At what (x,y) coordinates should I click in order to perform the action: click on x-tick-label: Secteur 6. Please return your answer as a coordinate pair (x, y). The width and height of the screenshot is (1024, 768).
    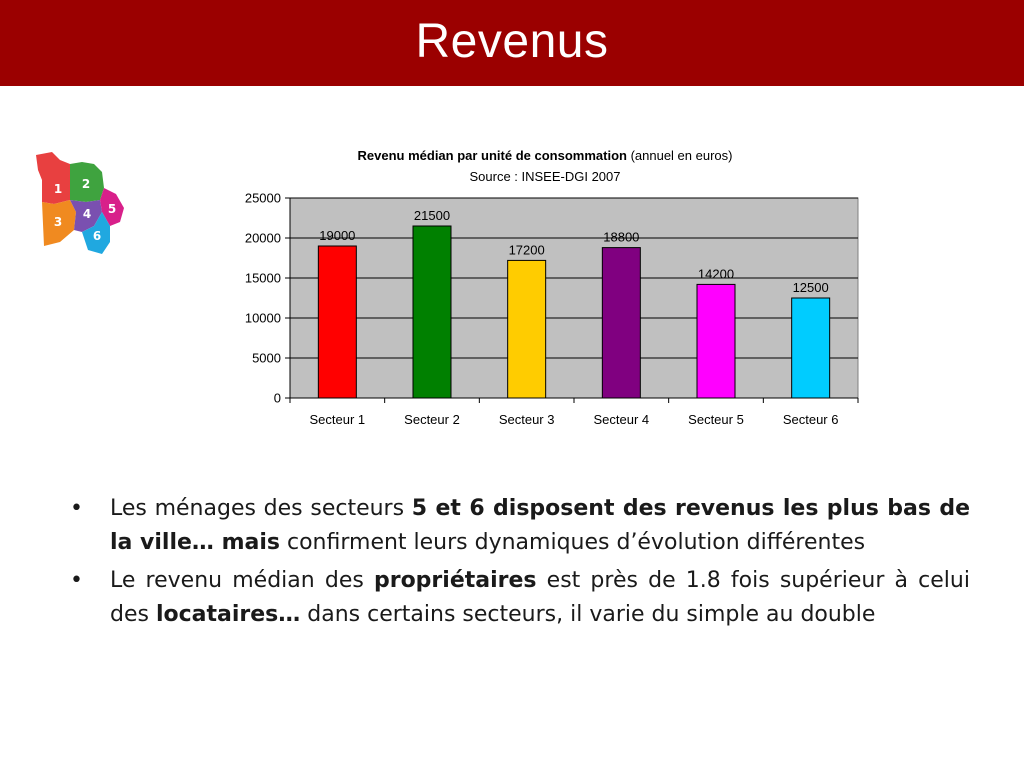
    Looking at the image, I should click on (811, 419).